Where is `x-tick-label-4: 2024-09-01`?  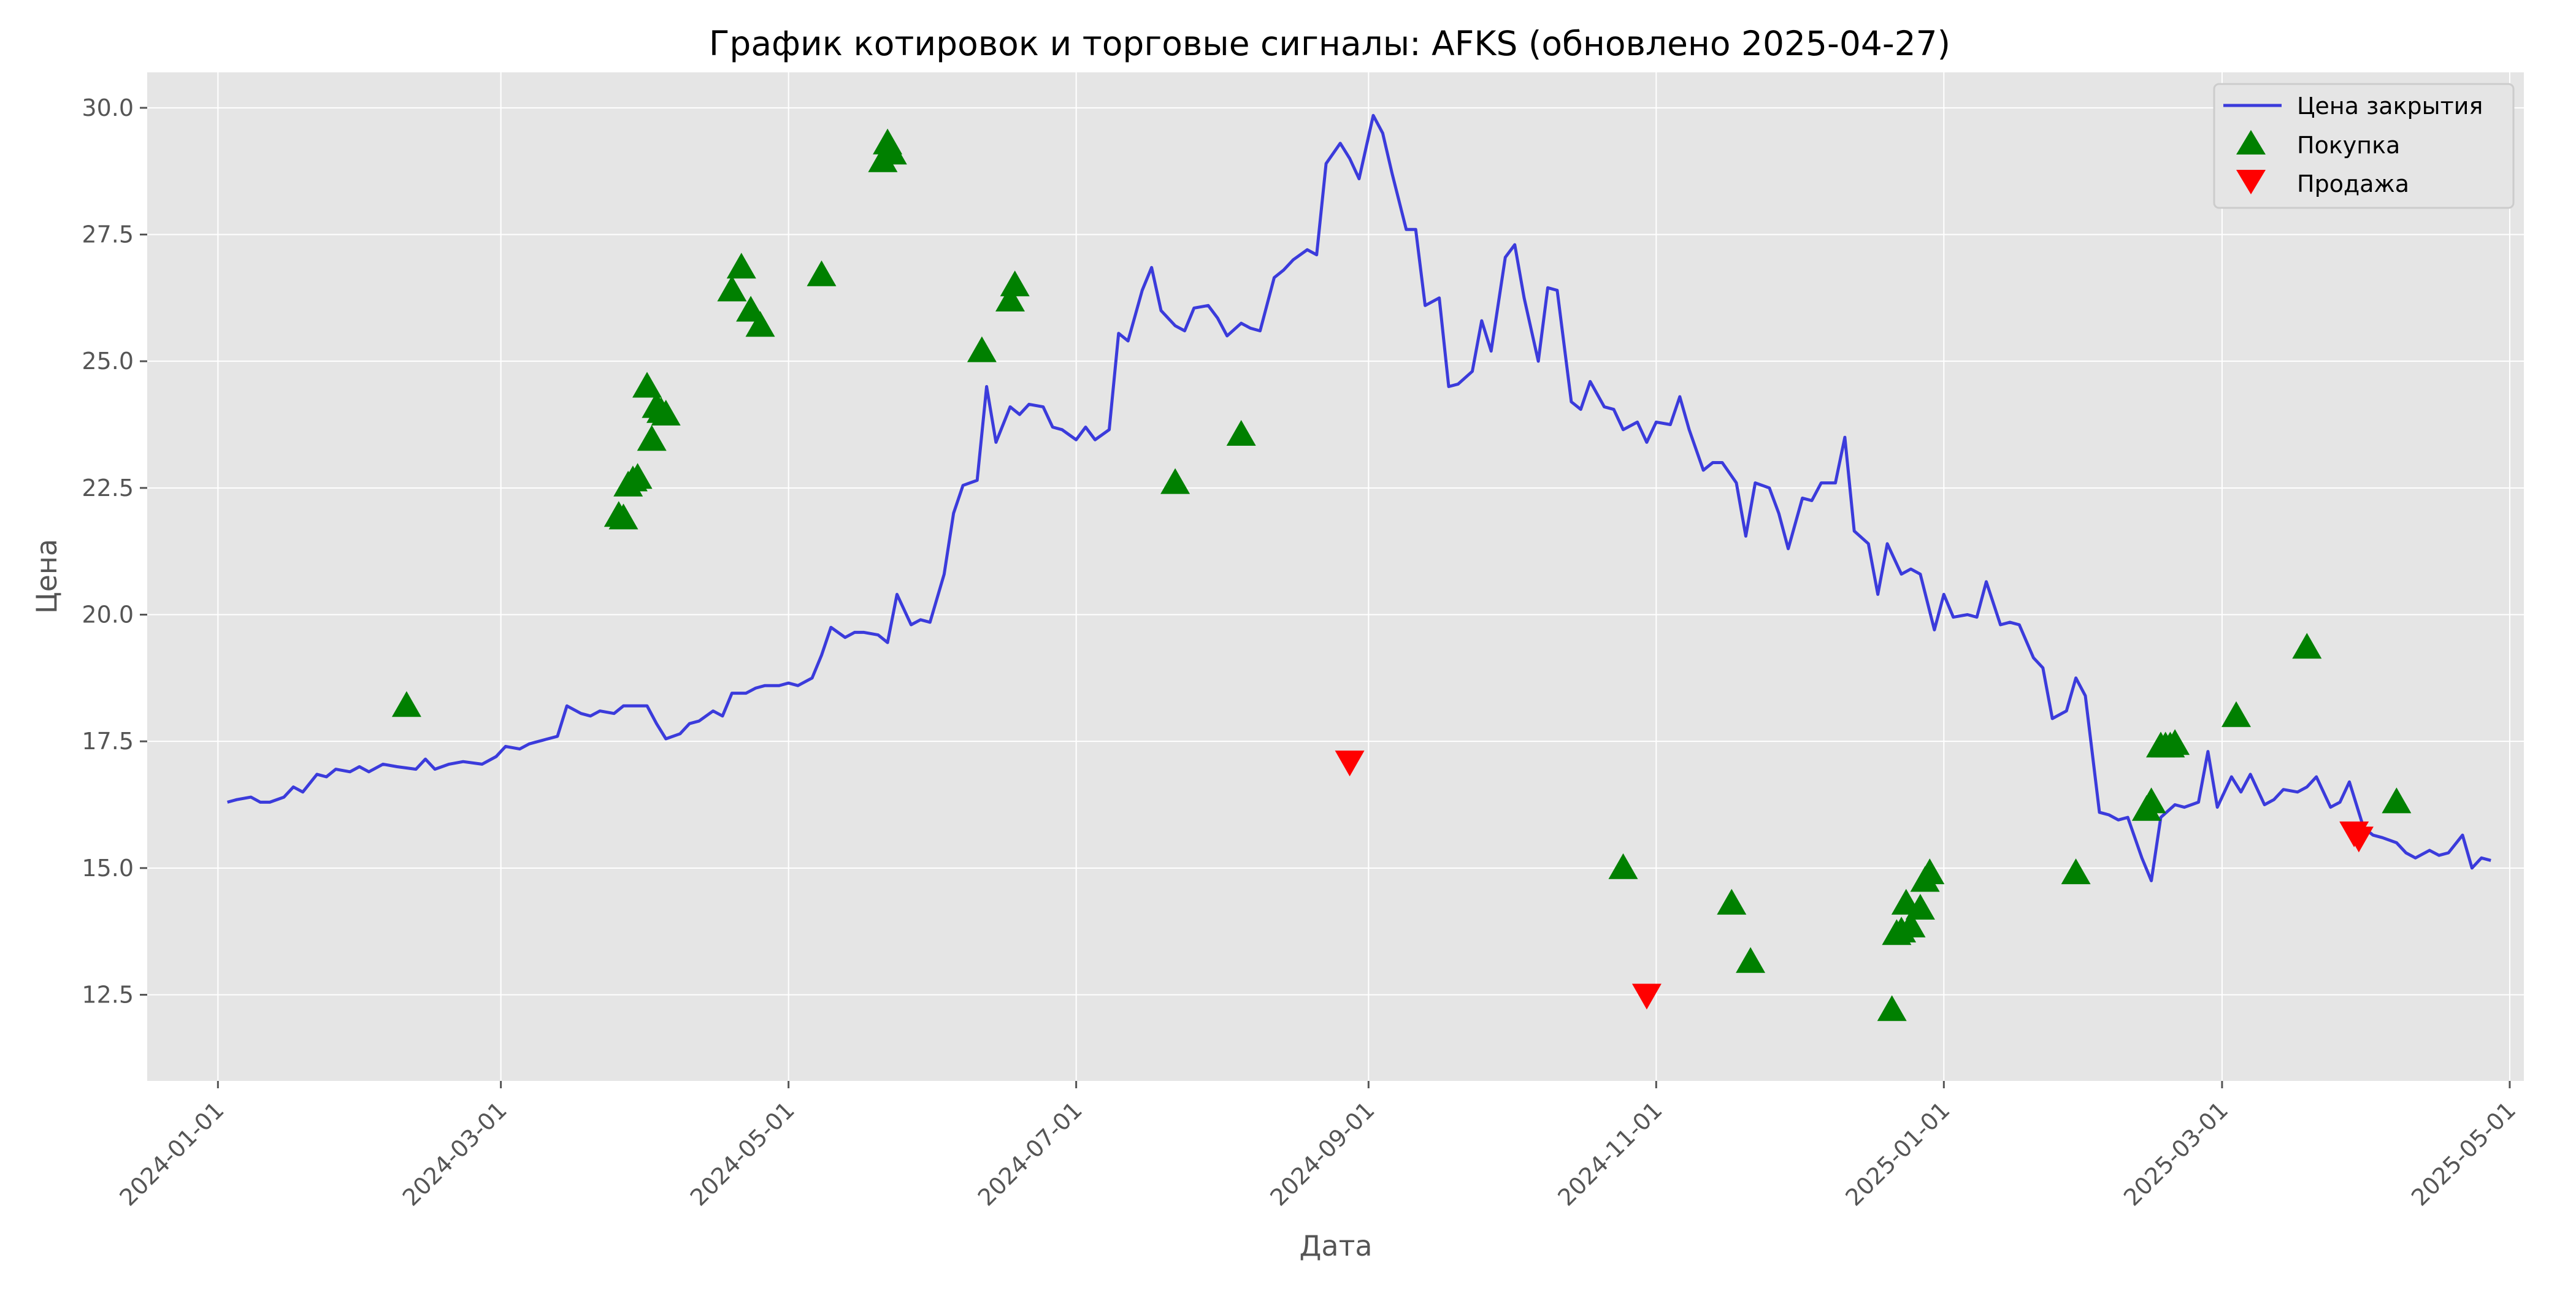
x-tick-label-4: 2024-09-01 is located at coordinates (1322, 1153).